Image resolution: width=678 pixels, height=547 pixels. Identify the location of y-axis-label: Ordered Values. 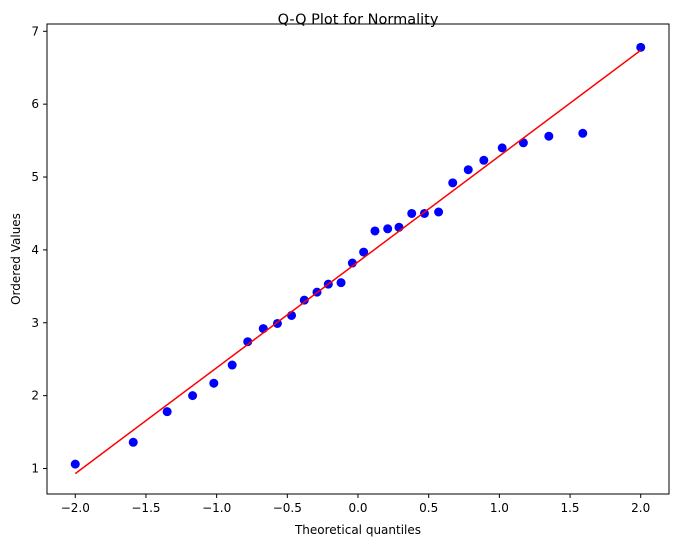
(16, 259).